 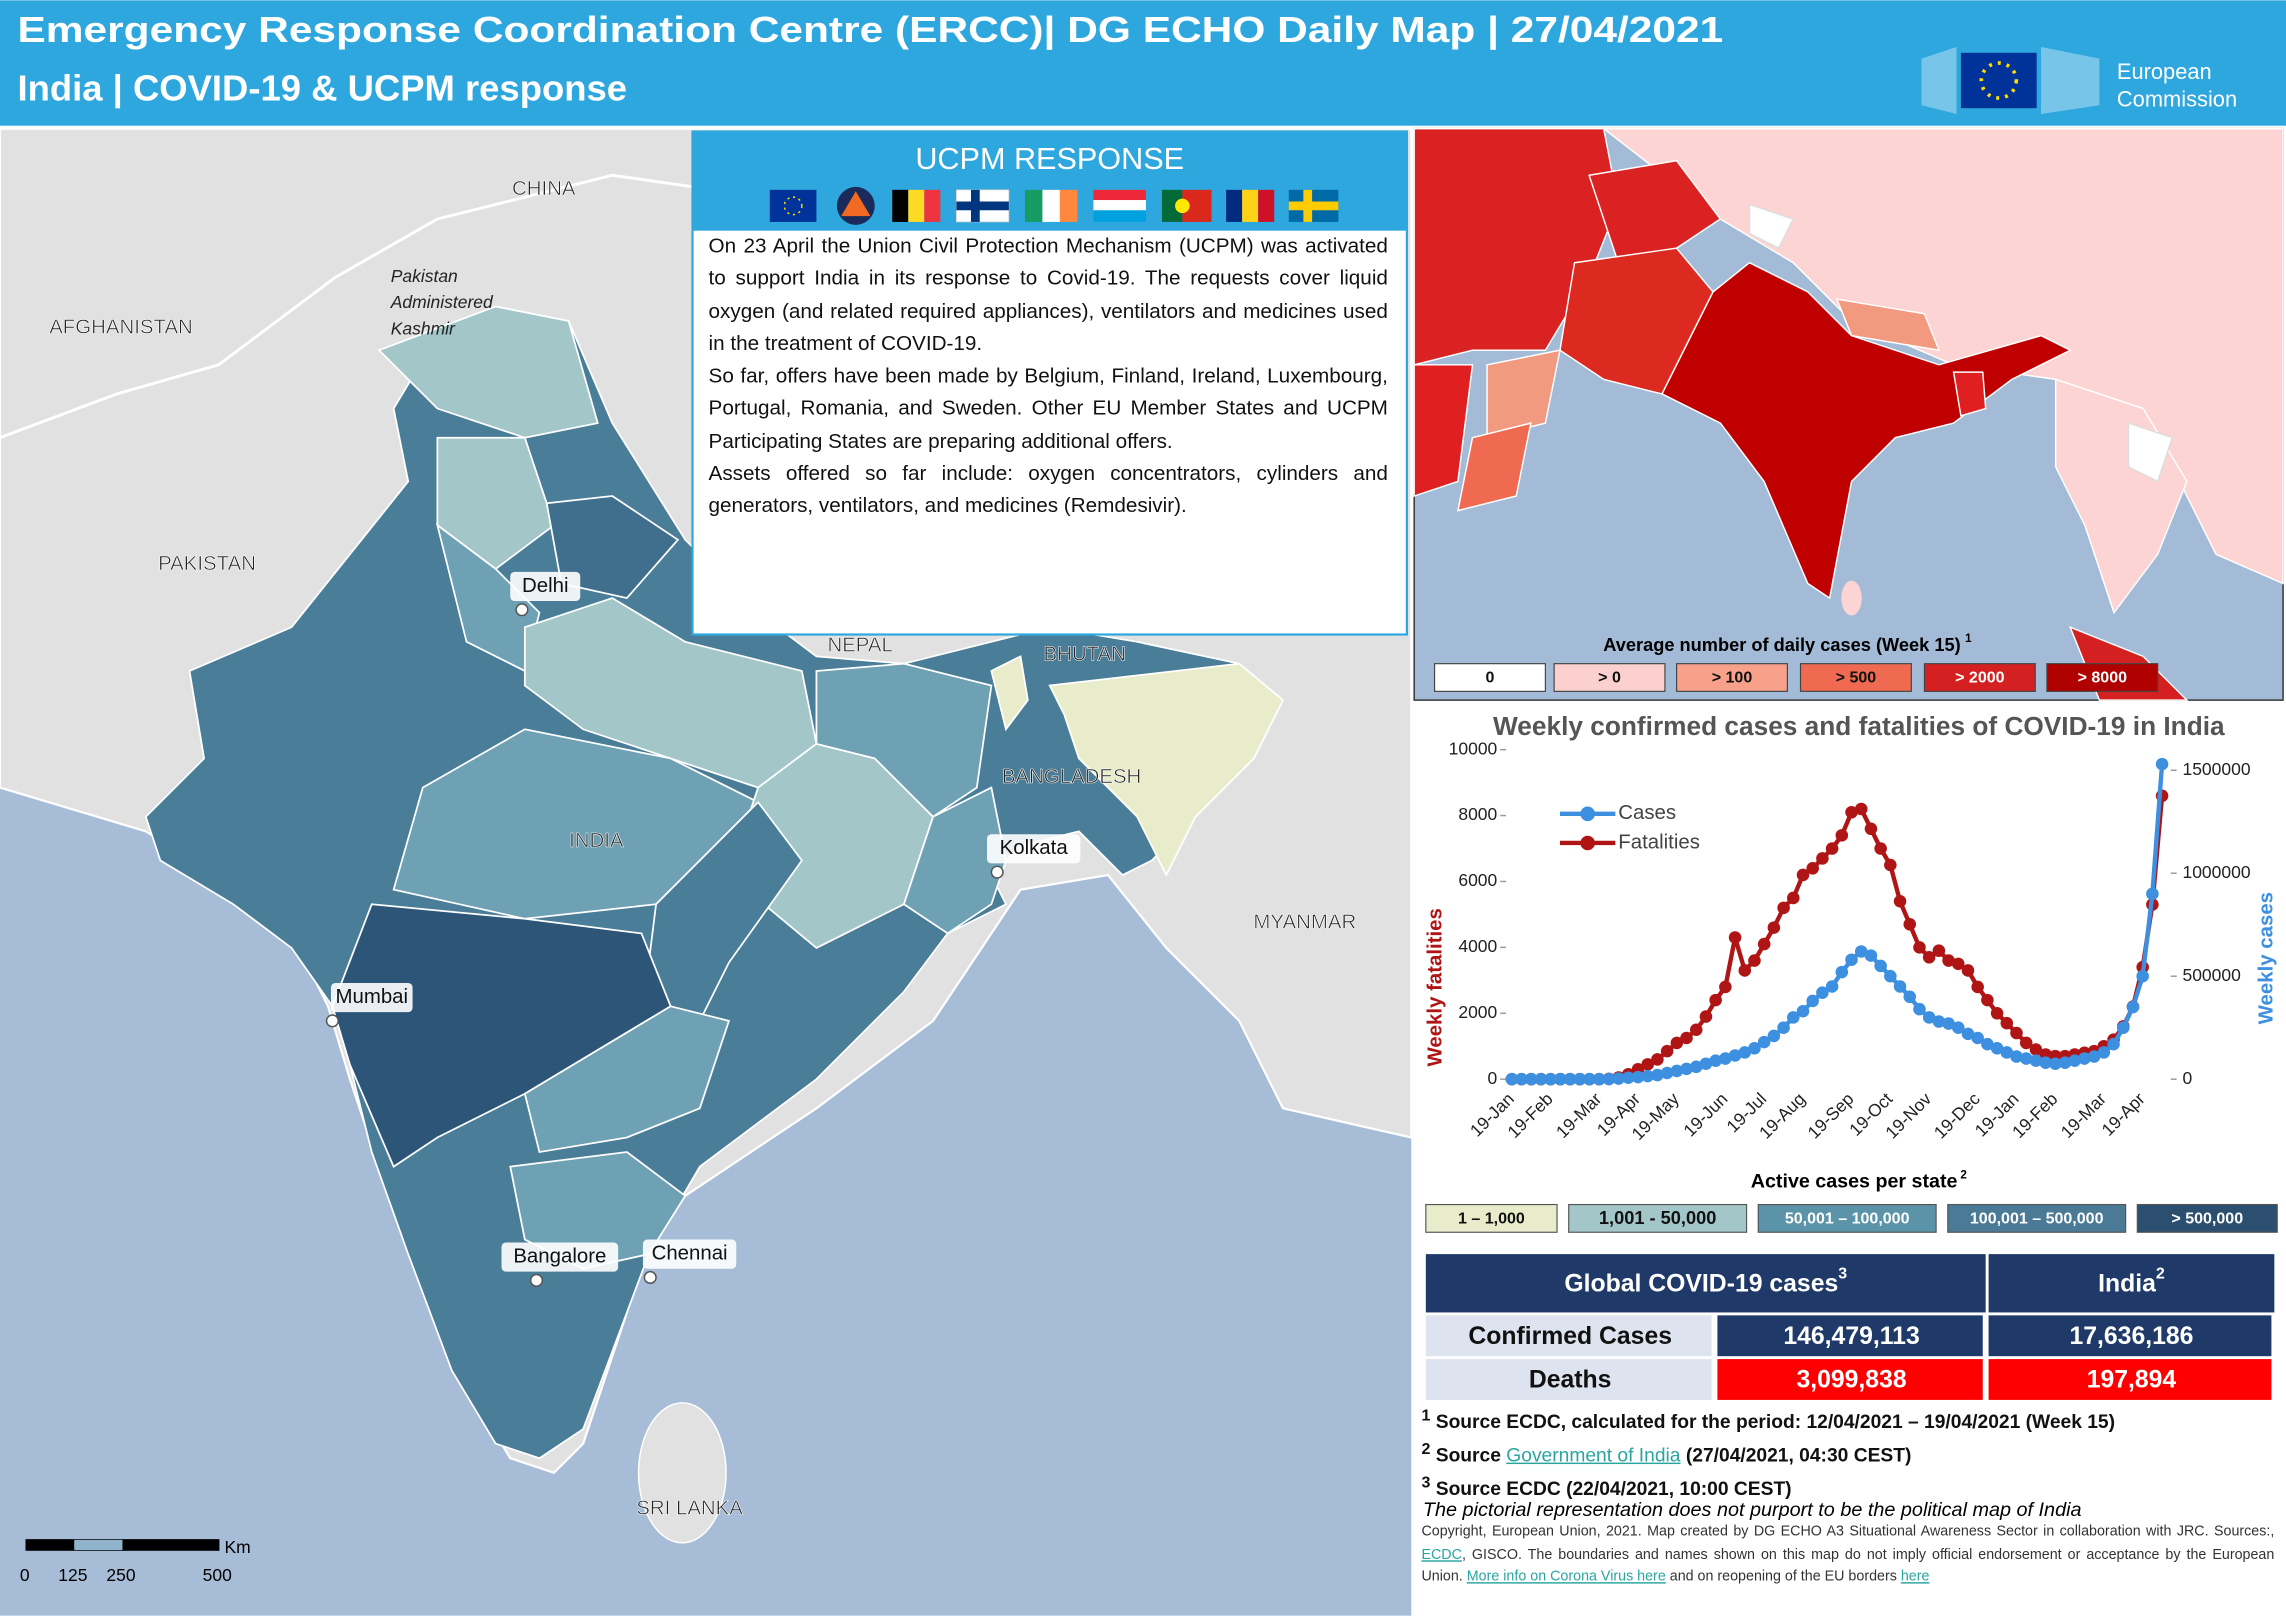 What do you see at coordinates (122, 1545) in the screenshot?
I see `scale-bar` at bounding box center [122, 1545].